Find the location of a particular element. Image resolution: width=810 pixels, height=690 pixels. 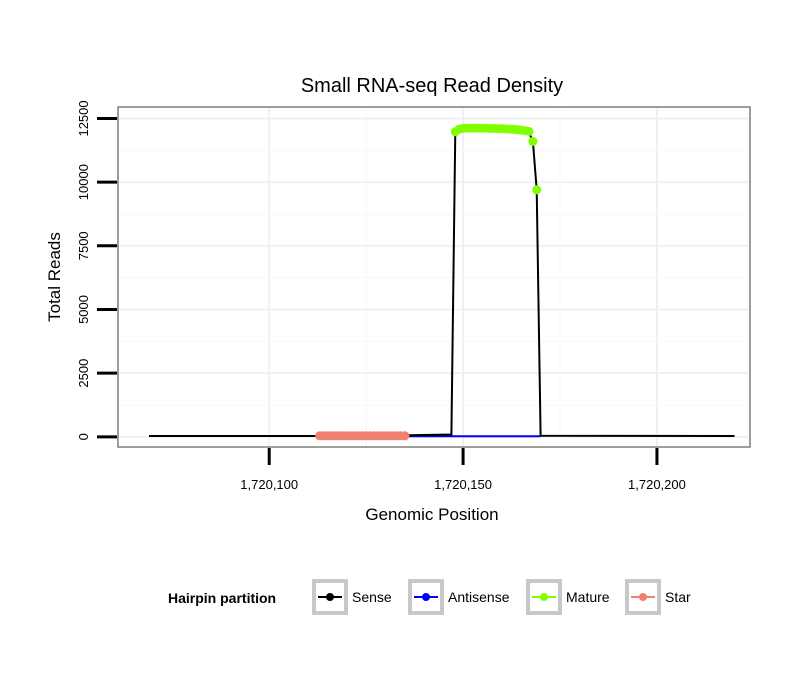

y-tick-label: 5000 is located at coordinates (83, 309).